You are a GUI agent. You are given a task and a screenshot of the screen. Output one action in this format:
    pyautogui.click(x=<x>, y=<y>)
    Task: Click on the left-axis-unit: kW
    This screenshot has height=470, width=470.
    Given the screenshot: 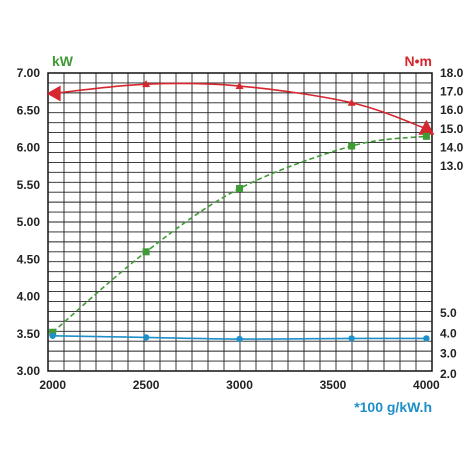 What is the action you would take?
    pyautogui.click(x=63, y=61)
    